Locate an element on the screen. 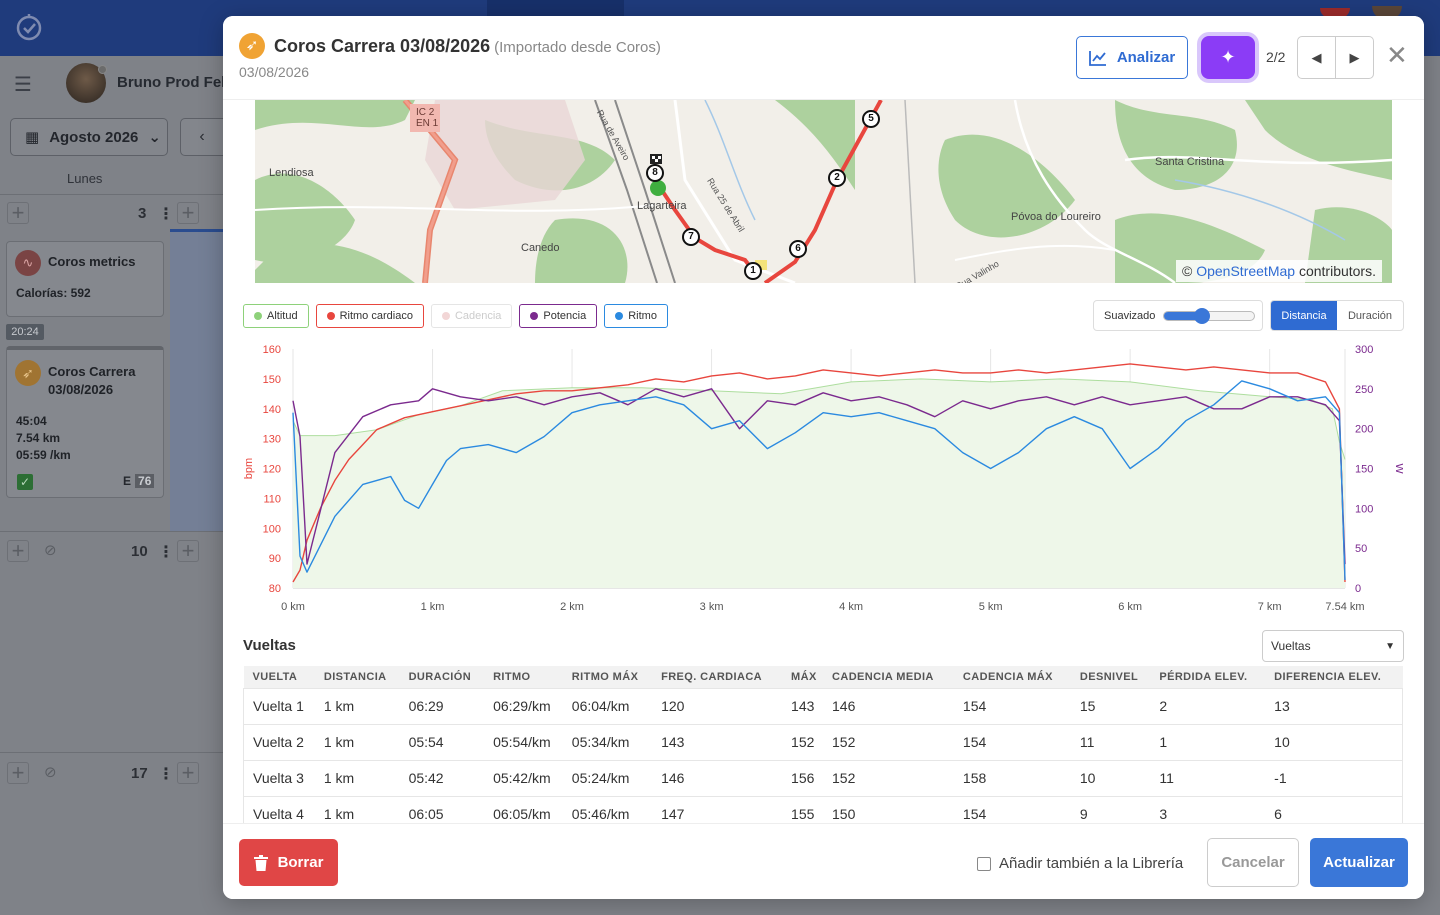 This screenshot has height=915, width=1440. ai-sparkle-button: ✦ is located at coordinates (1228, 57).